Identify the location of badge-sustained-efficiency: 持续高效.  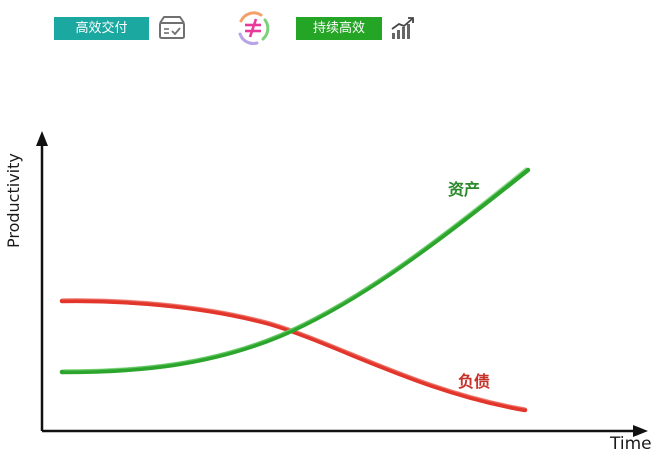
(339, 28).